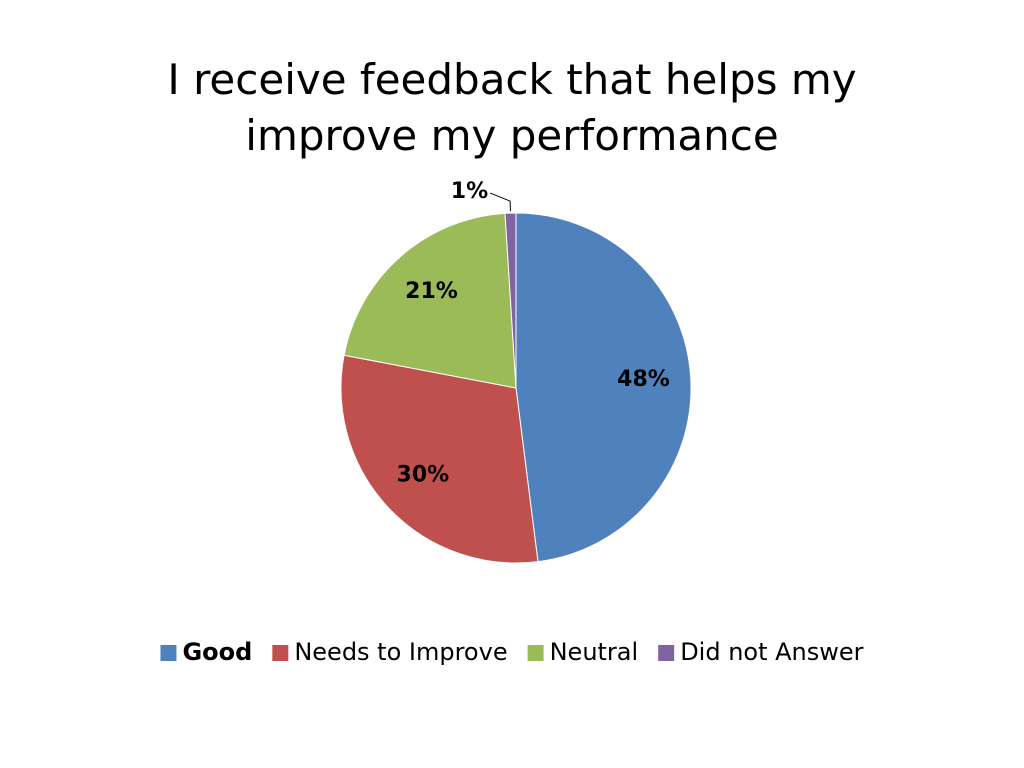 The image size is (1024, 768). I want to click on data-label: 48%, so click(643, 379).